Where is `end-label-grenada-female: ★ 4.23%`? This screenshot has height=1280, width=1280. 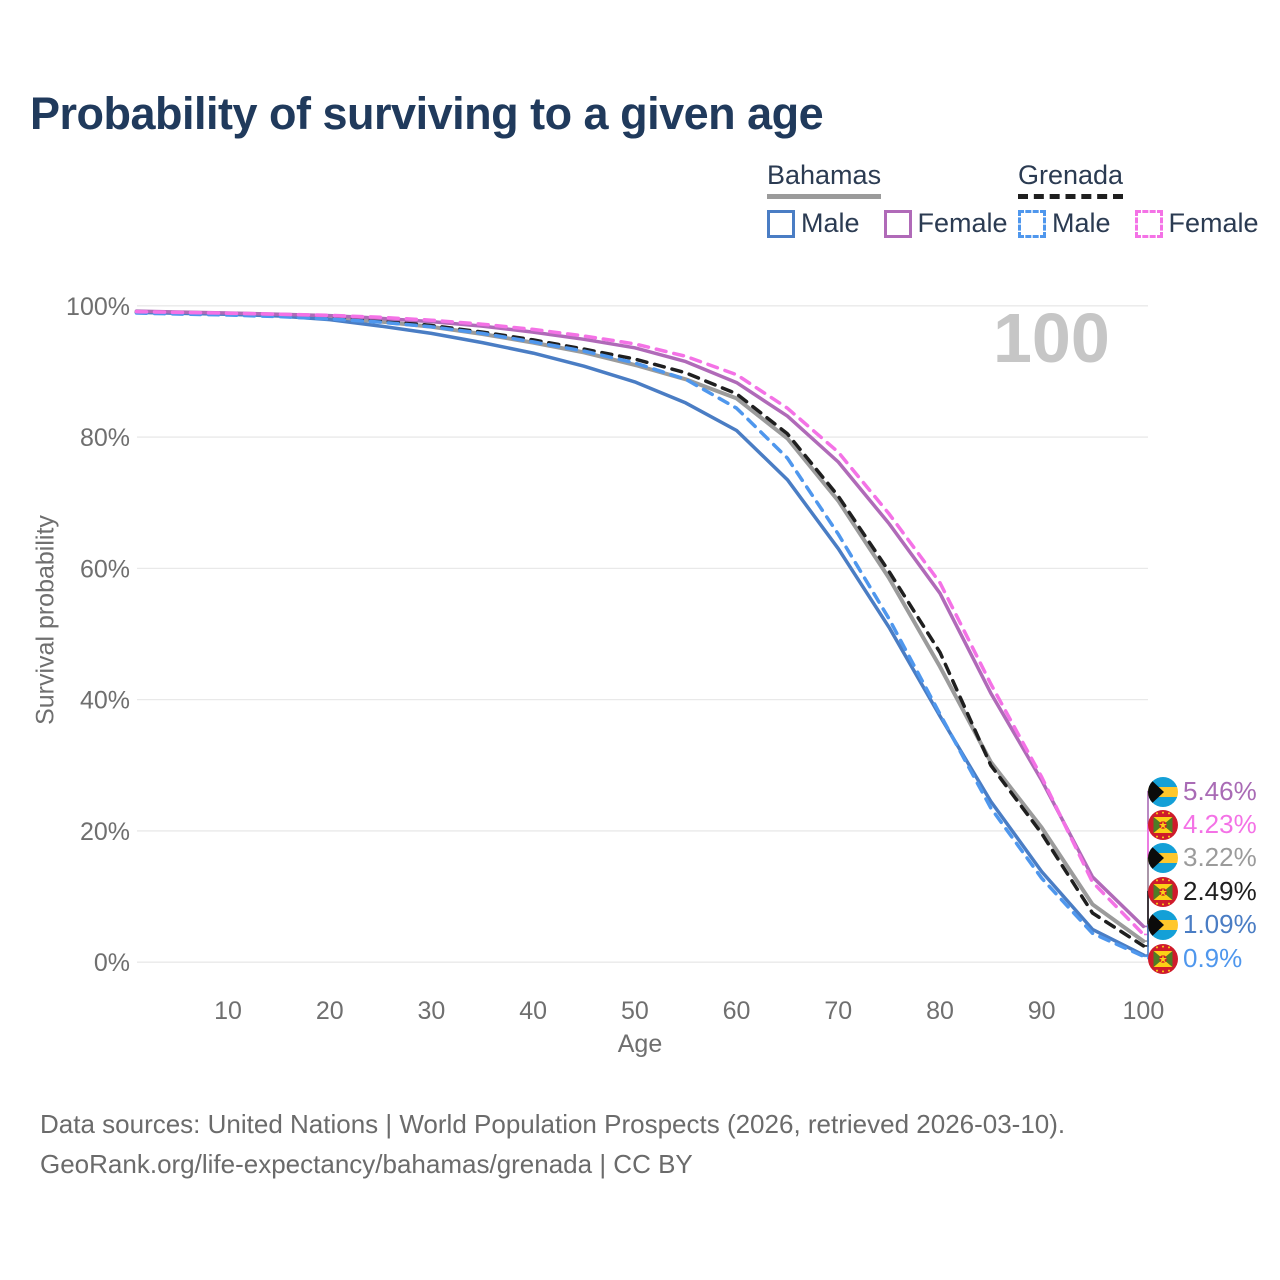
end-label-grenada-female: ★ 4.23% is located at coordinates (1202, 824).